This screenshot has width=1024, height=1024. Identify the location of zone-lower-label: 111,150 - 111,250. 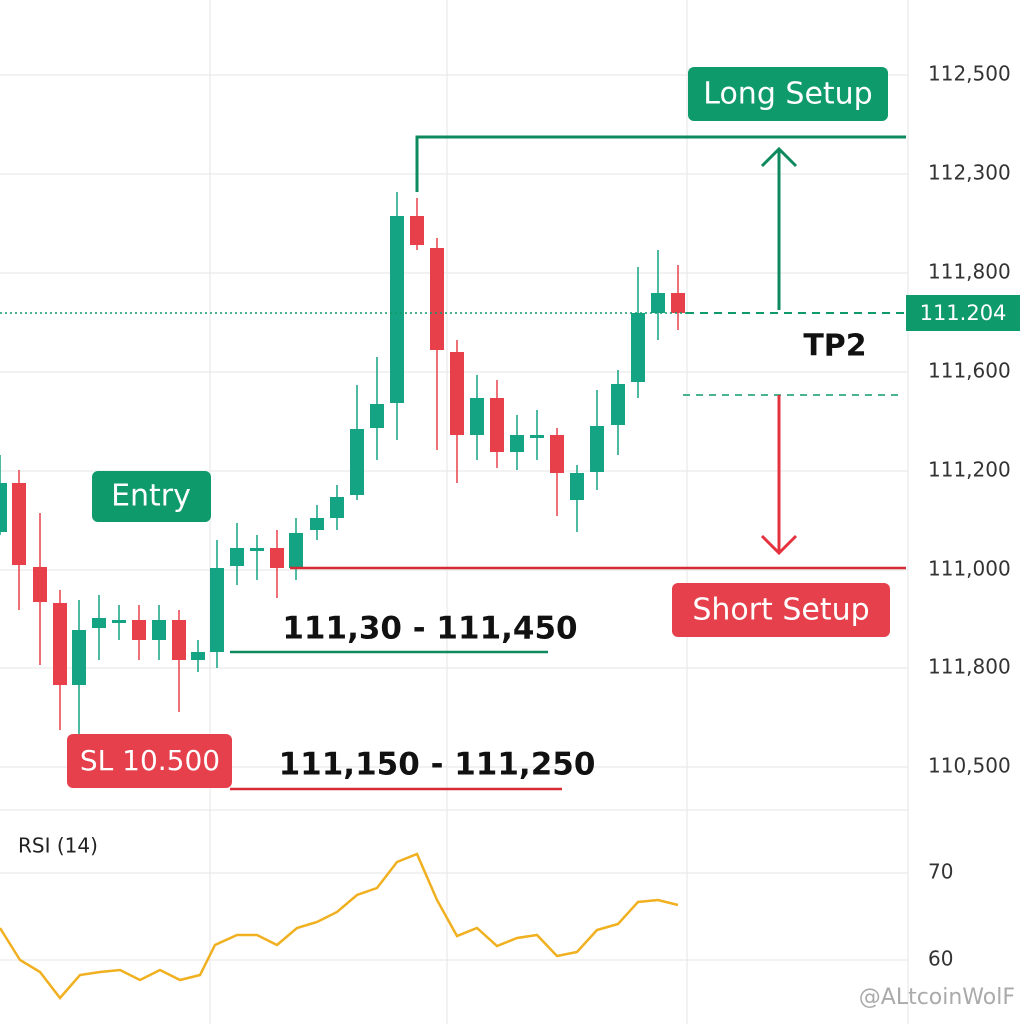
(437, 765).